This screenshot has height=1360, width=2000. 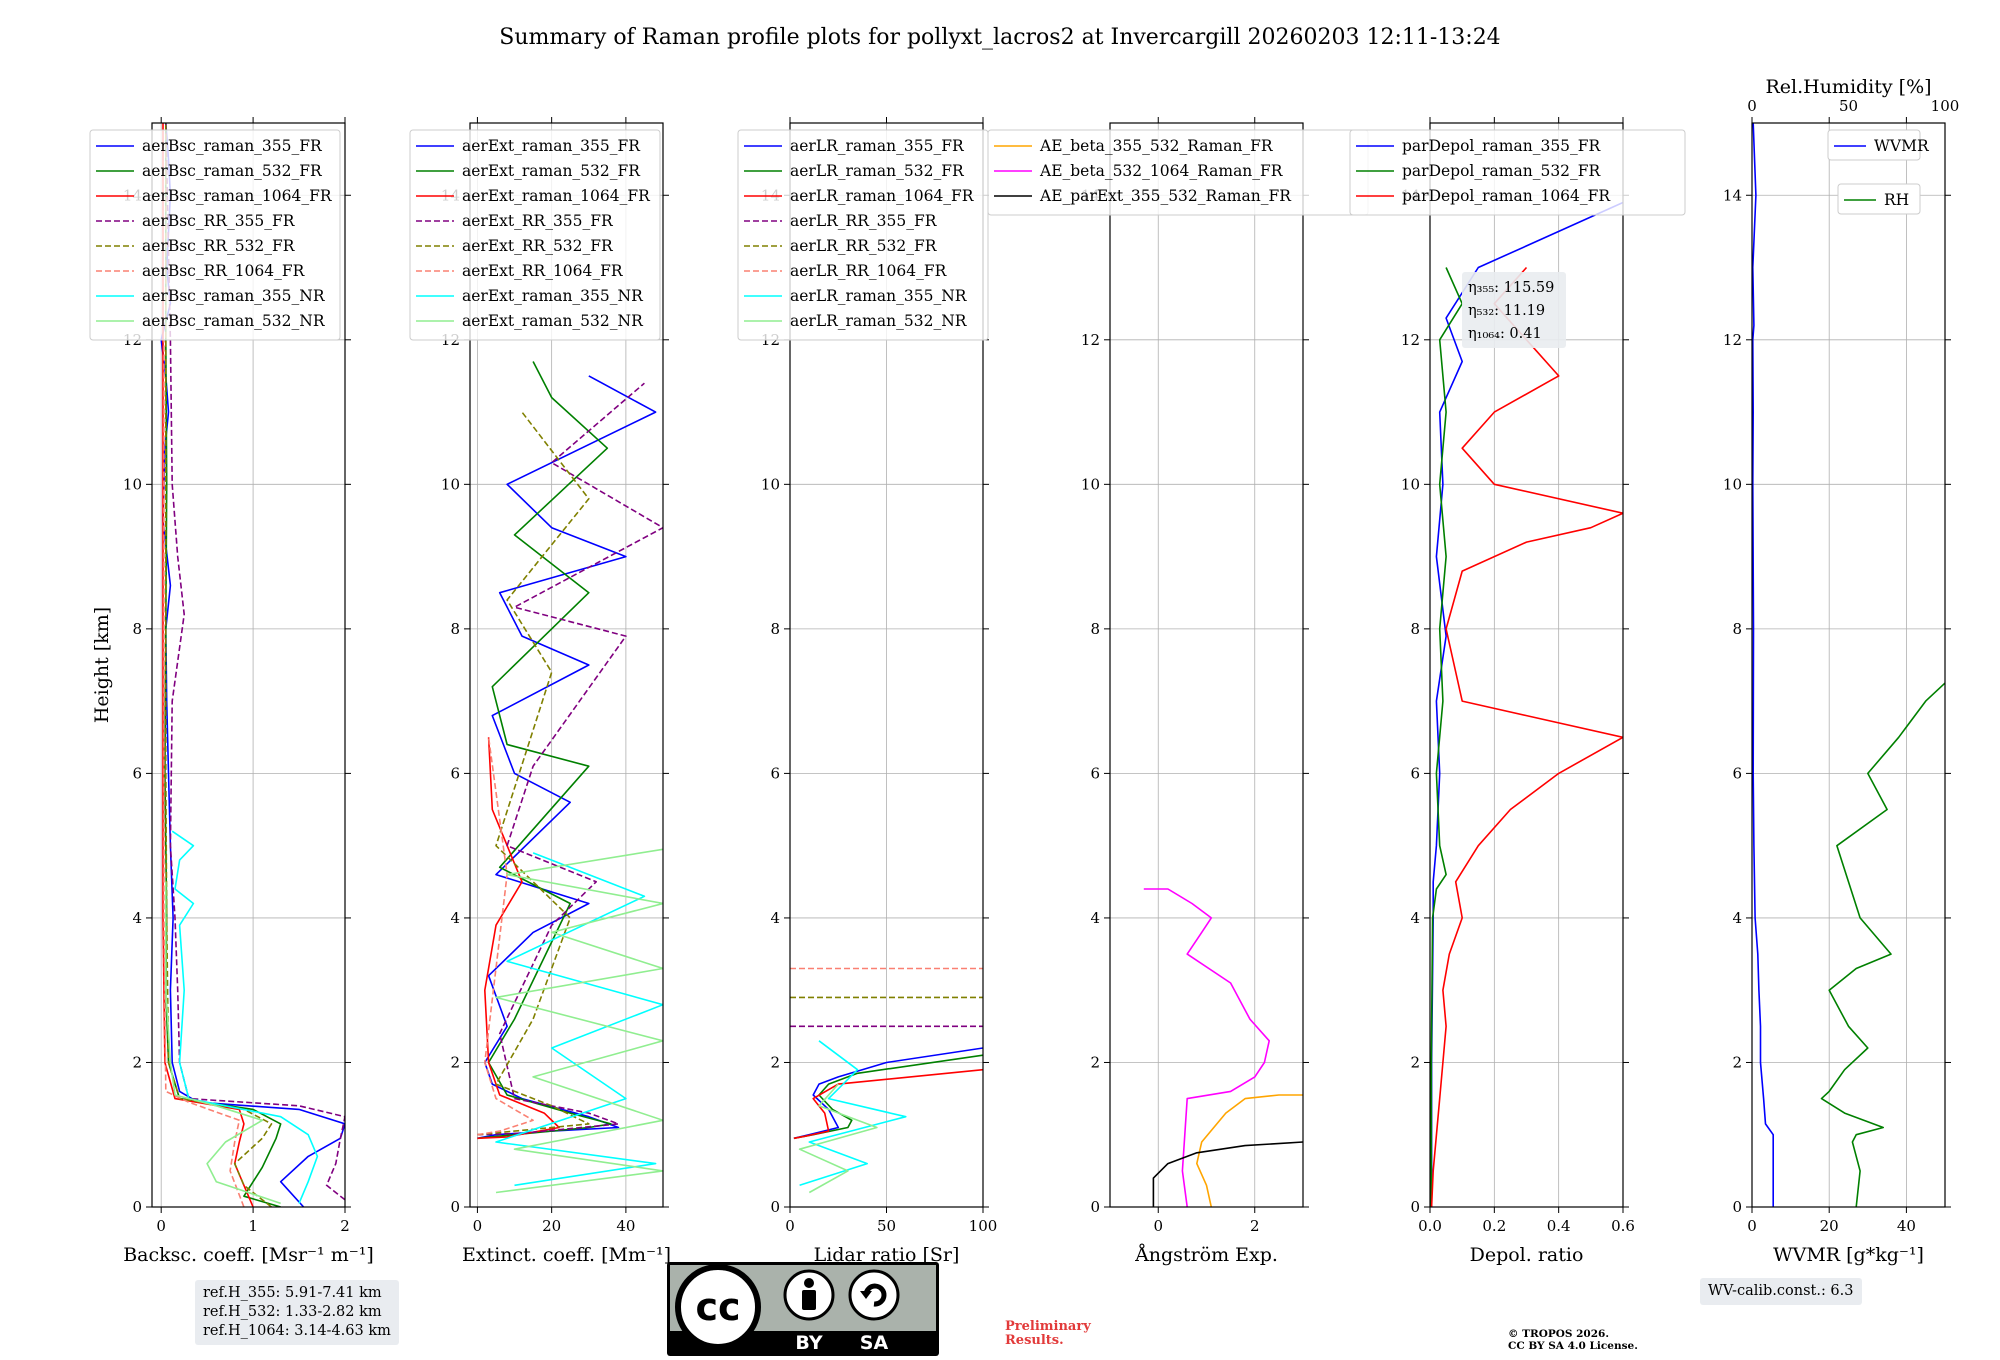 What do you see at coordinates (219, 246) in the screenshot?
I see `legend-label: aerBsc_RR_532_FR` at bounding box center [219, 246].